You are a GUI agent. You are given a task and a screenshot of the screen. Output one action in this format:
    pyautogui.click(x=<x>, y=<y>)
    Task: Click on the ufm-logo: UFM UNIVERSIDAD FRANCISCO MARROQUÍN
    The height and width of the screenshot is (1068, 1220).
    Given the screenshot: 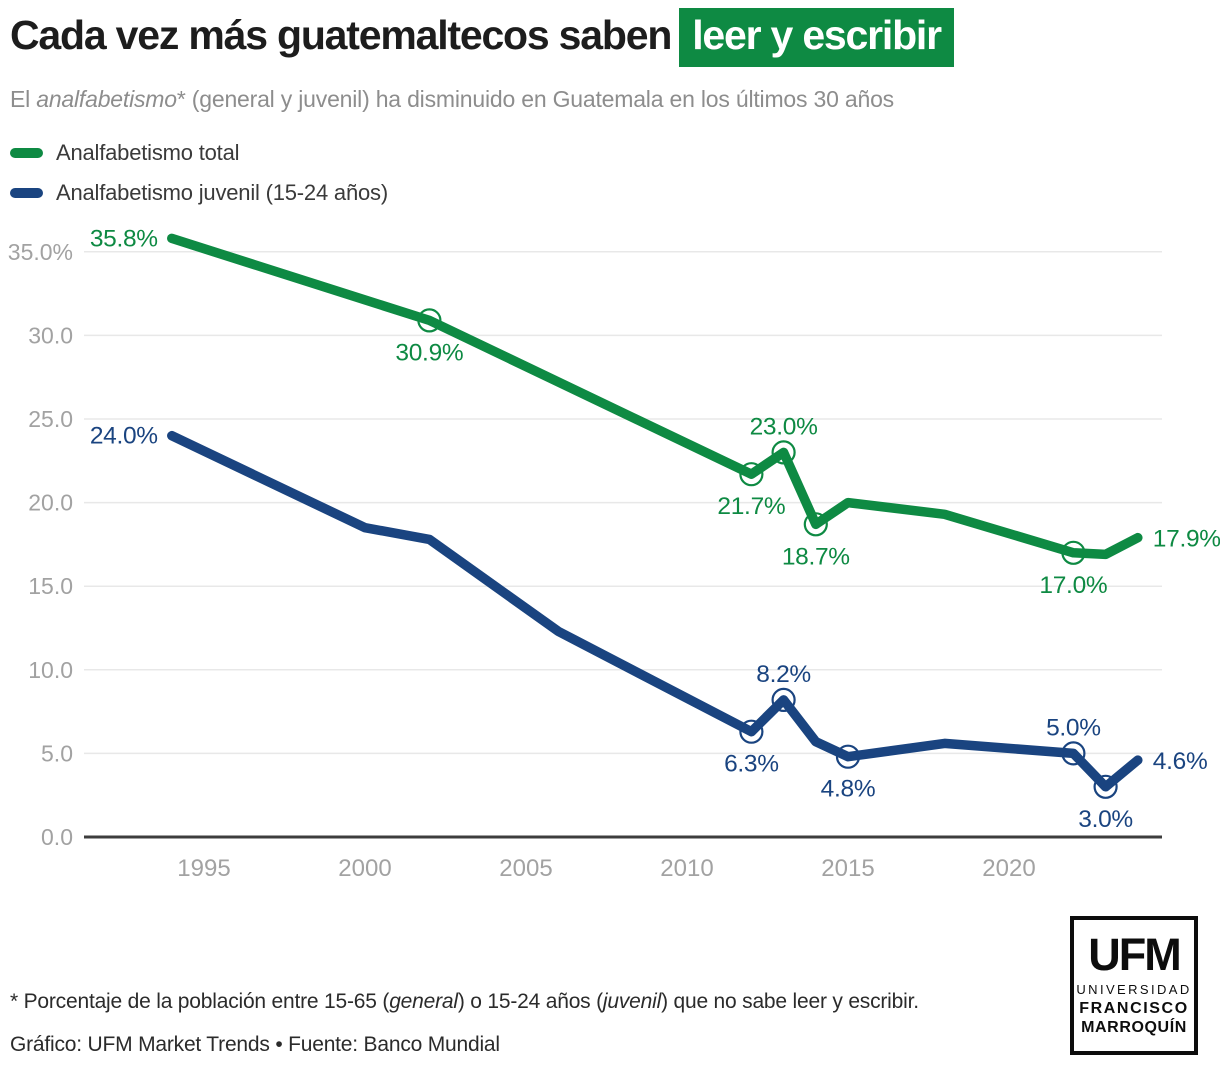 What is the action you would take?
    pyautogui.click(x=1134, y=985)
    